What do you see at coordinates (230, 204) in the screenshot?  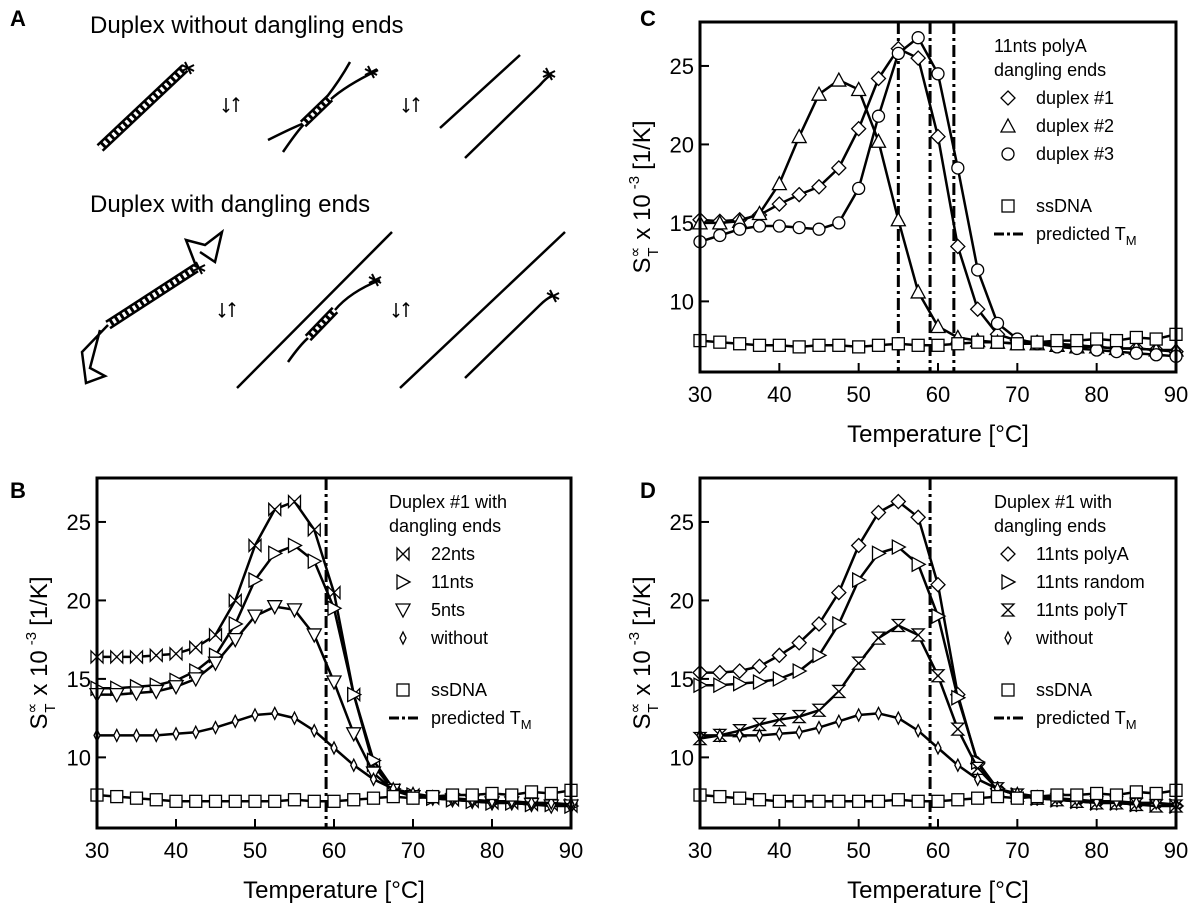 I see `panel-title: Duplex with dangling ends` at bounding box center [230, 204].